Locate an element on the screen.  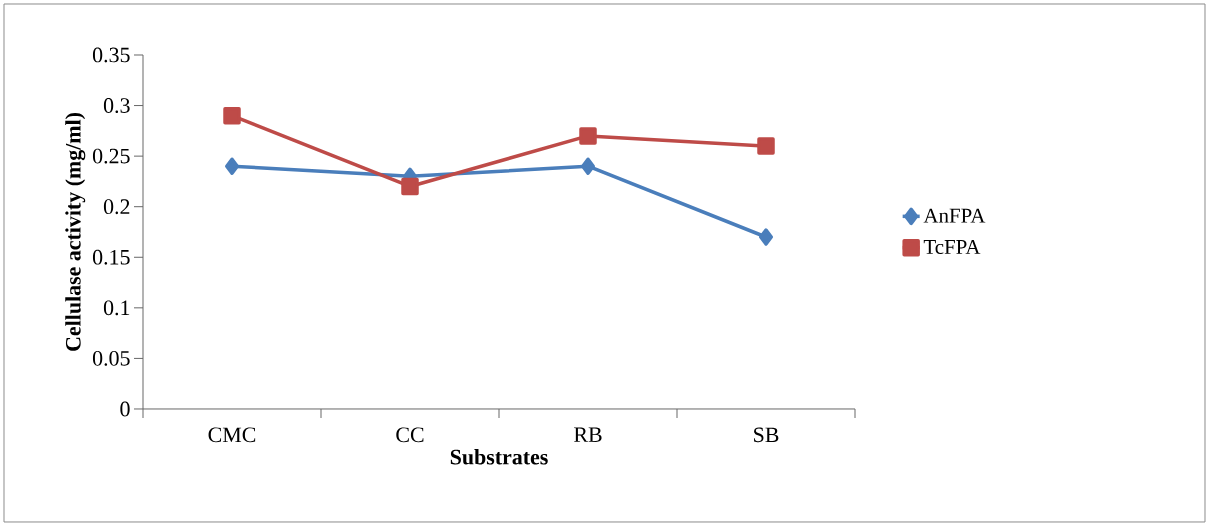
y-tick-label: 0.15 is located at coordinates (111, 257).